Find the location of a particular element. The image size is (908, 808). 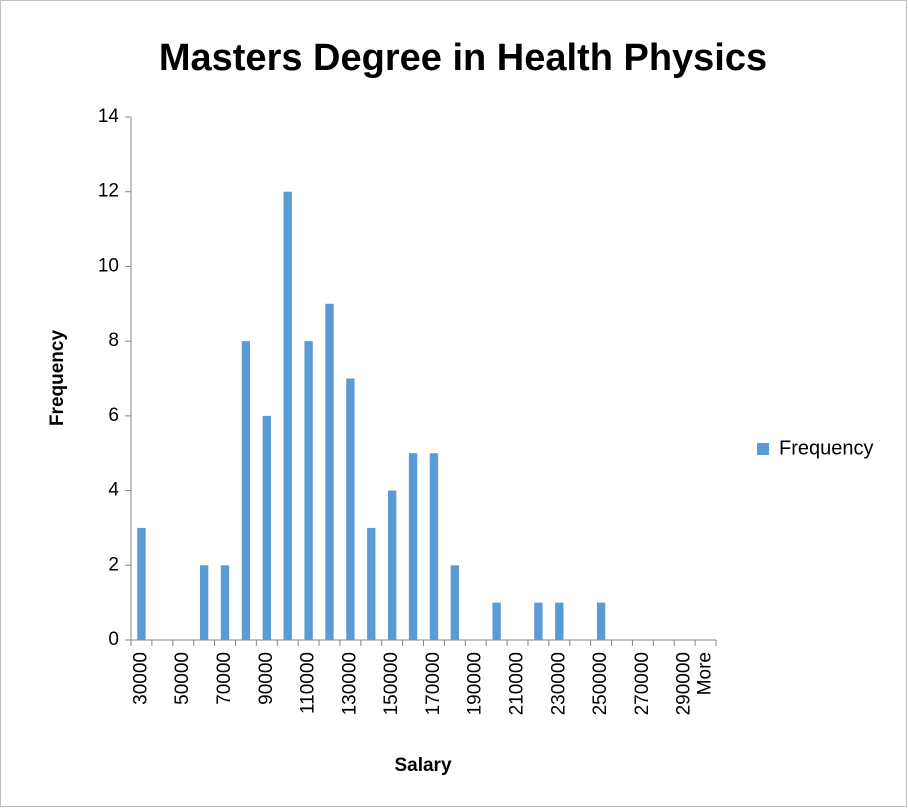

y-tick-label: 12 is located at coordinates (108, 191).